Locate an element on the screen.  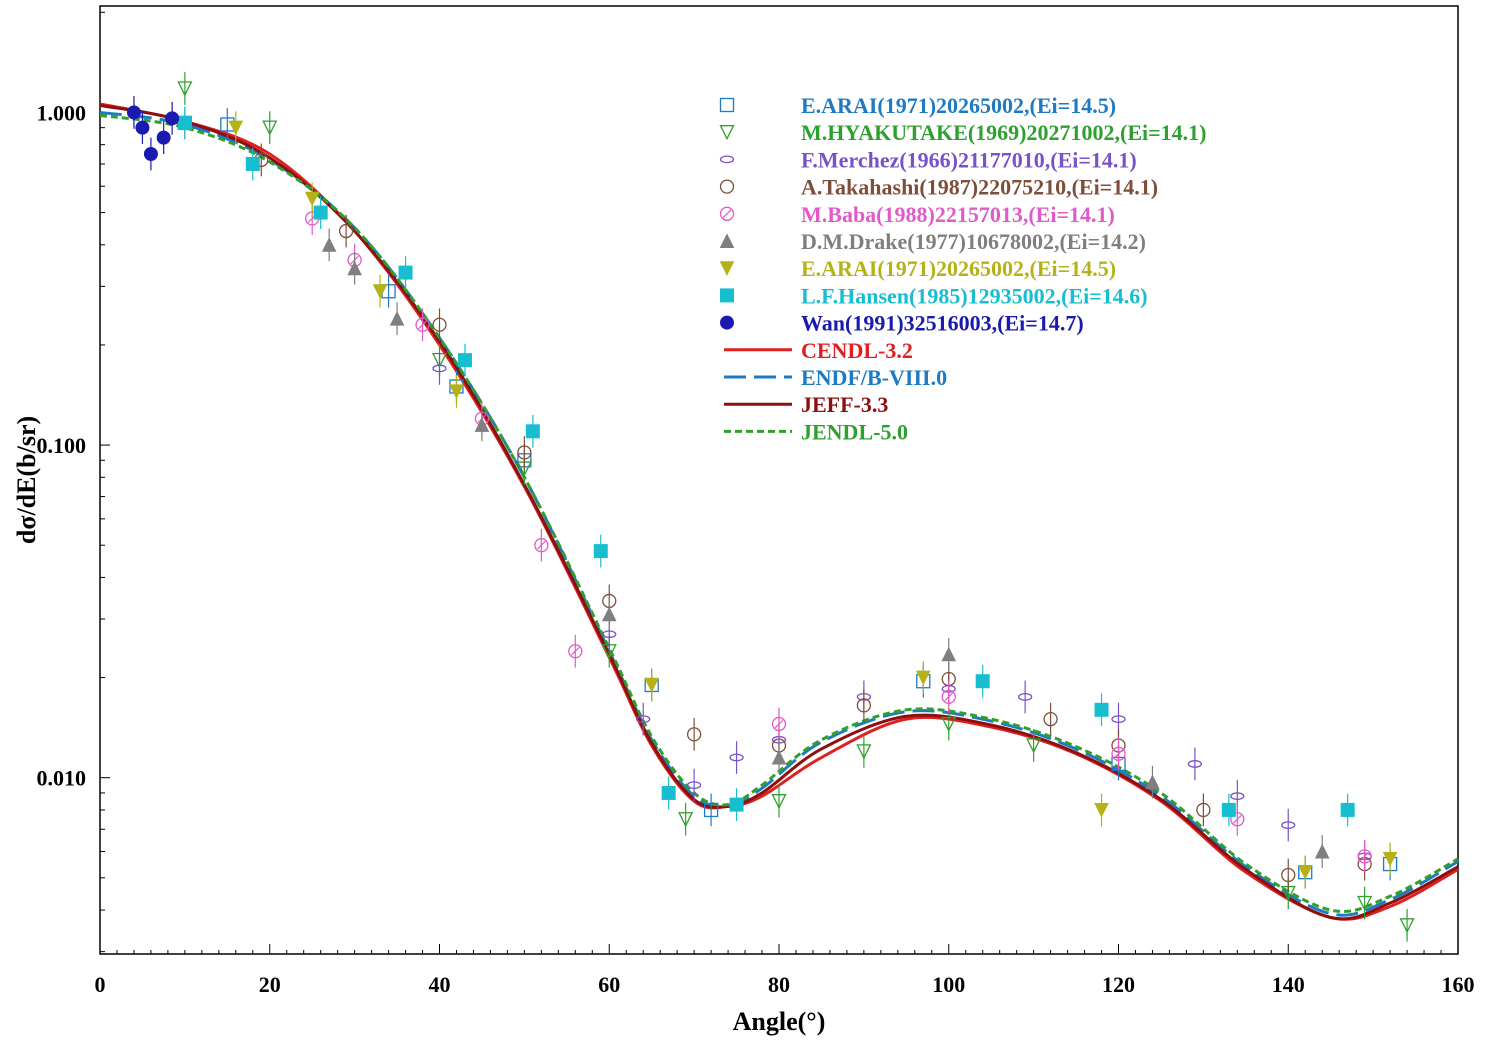
legend-label: F.Merchez(1966)21177010,(Ei=14.1) is located at coordinates (969, 159).